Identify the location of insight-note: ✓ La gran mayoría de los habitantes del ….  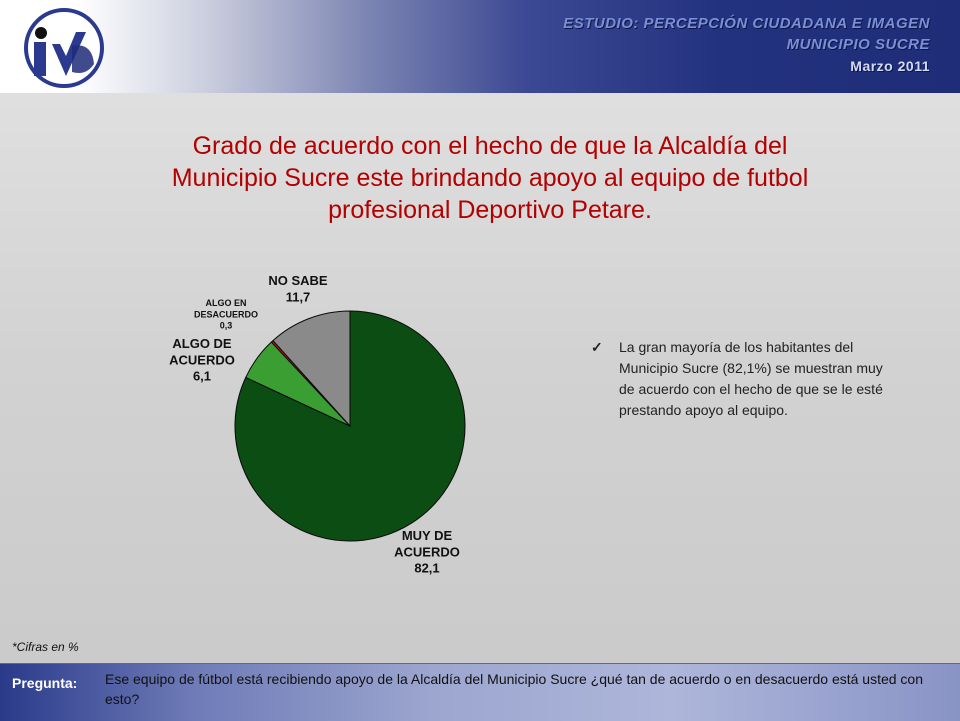
(741, 379).